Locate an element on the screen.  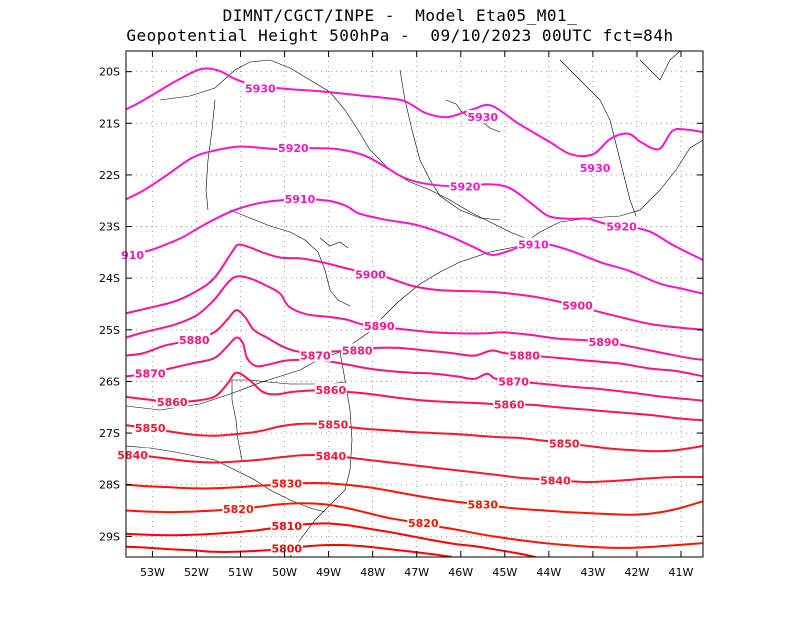
y-tick-label: 20S is located at coordinates (109, 72).